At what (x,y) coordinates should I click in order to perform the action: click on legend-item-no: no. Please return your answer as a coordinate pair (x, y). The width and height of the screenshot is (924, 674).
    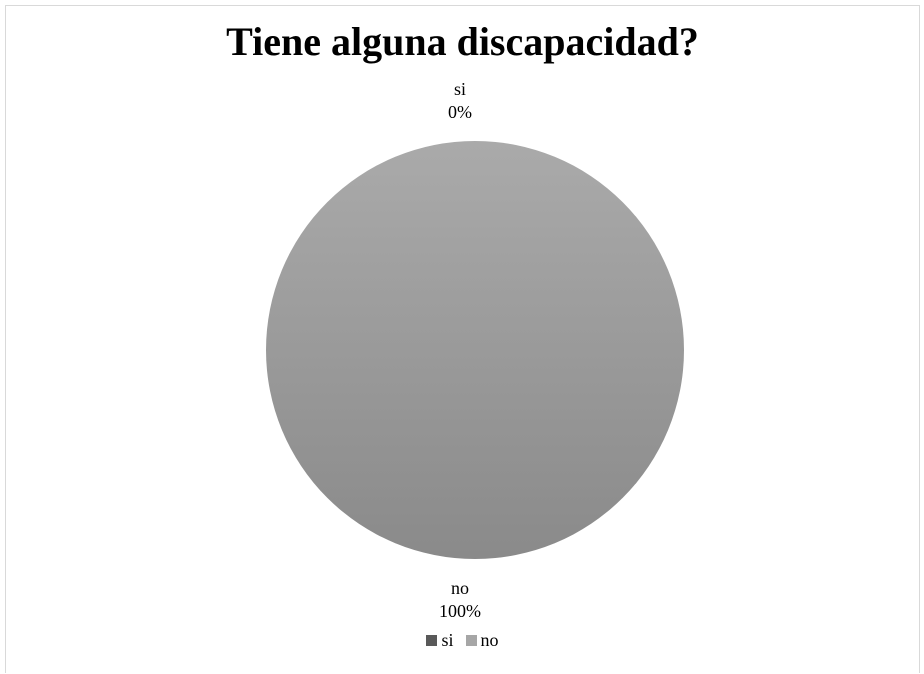
    Looking at the image, I should click on (482, 640).